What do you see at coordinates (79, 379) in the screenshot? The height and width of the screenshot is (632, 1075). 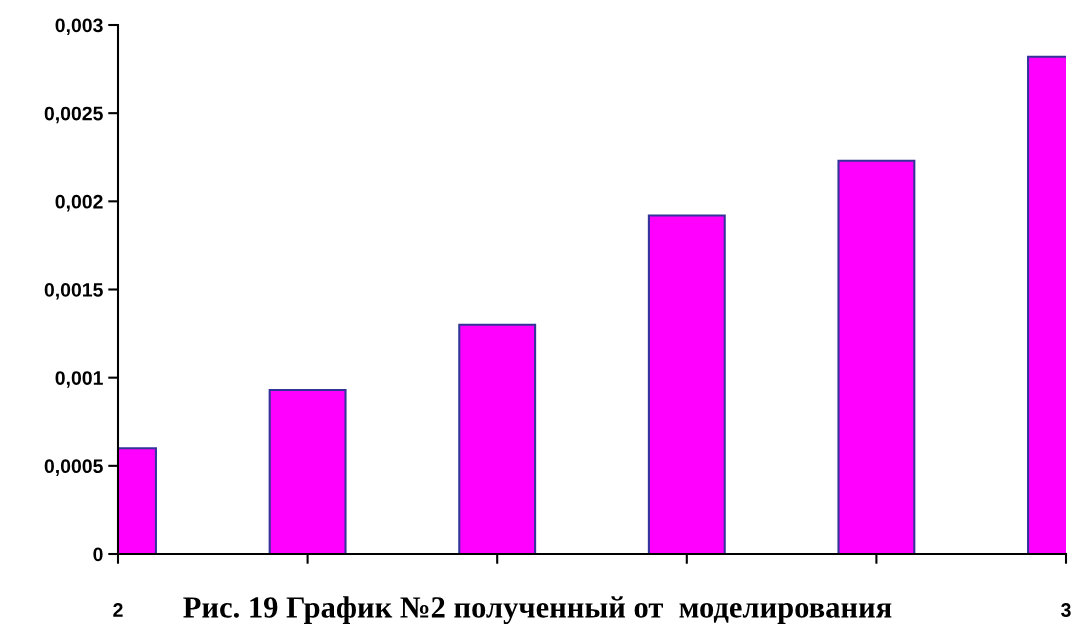 I see `y-tick-label: 0,001` at bounding box center [79, 379].